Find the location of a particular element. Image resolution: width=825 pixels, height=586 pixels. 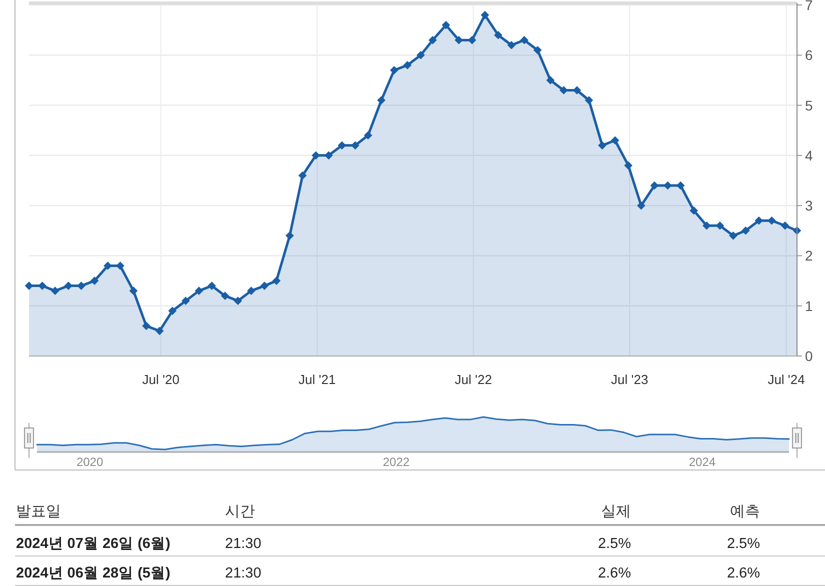

x-tick-label: 2020 is located at coordinates (90, 462).